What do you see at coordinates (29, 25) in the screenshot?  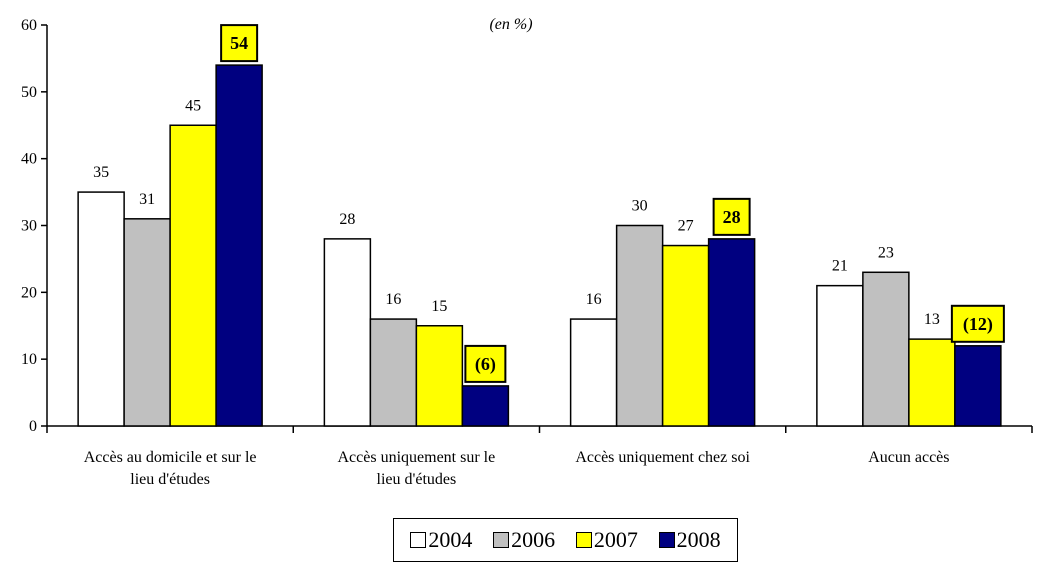 I see `y-tick-label: 60` at bounding box center [29, 25].